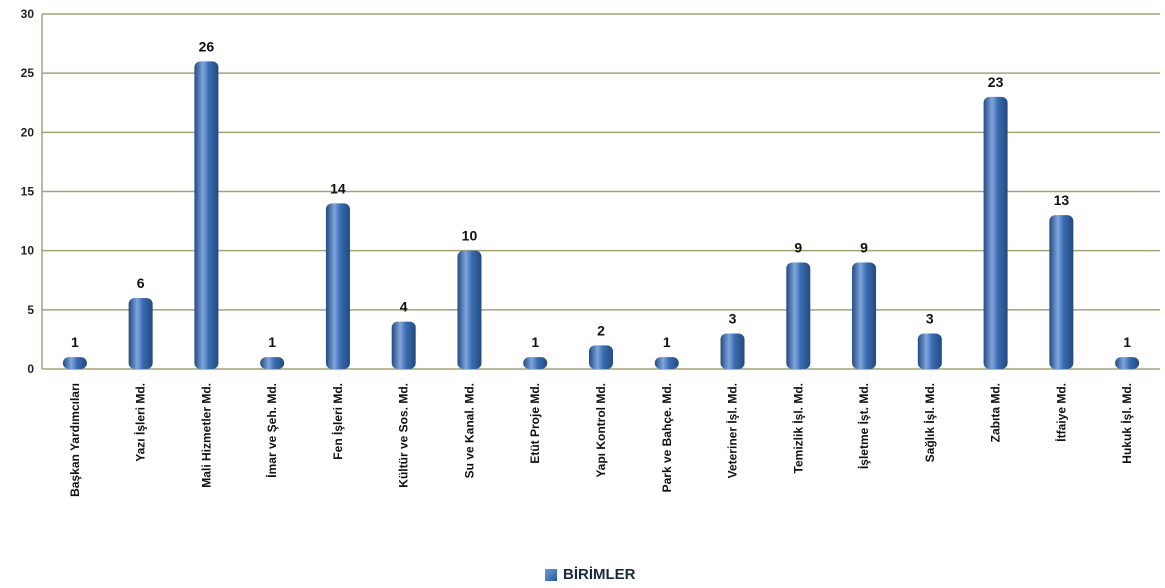 Image resolution: width=1165 pixels, height=588 pixels. What do you see at coordinates (28, 251) in the screenshot?
I see `y-tick-label: 10` at bounding box center [28, 251].